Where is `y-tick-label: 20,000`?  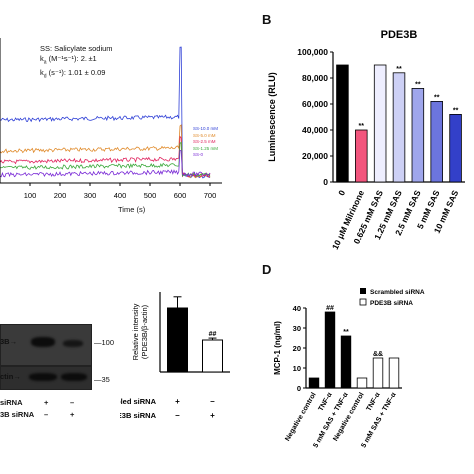 y-tick-label: 20,000 is located at coordinates (315, 156).